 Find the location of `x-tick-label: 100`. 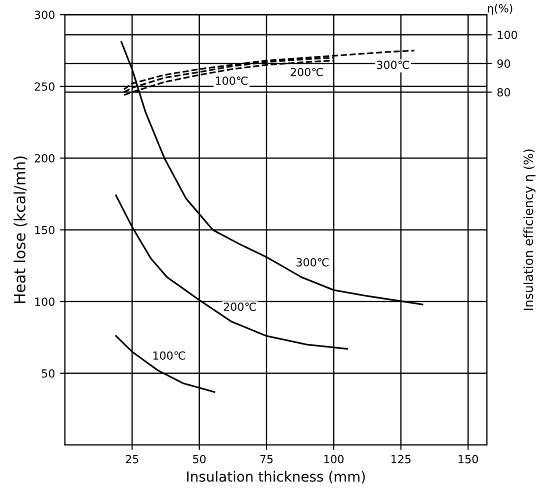

x-tick-label: 100 is located at coordinates (334, 459).